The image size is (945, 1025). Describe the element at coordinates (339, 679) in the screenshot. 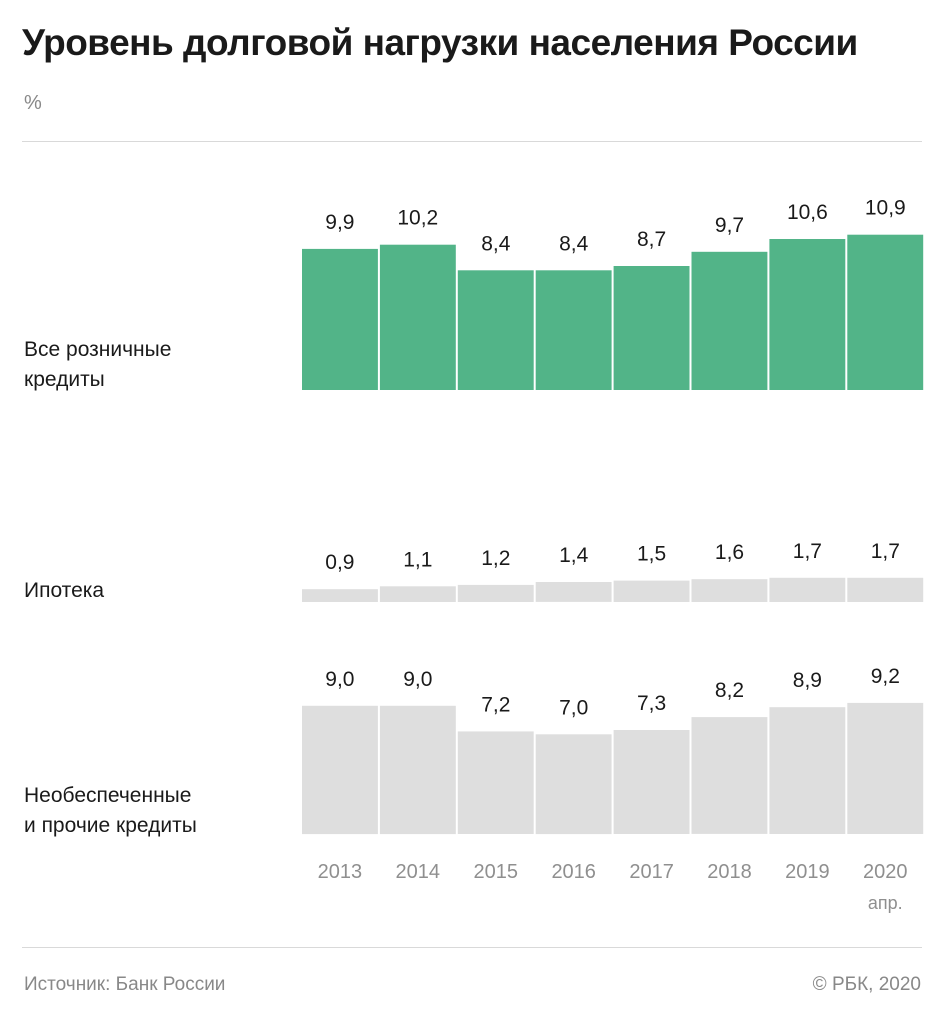

I see `value-label-unsecured-2013: 9,0` at that location.